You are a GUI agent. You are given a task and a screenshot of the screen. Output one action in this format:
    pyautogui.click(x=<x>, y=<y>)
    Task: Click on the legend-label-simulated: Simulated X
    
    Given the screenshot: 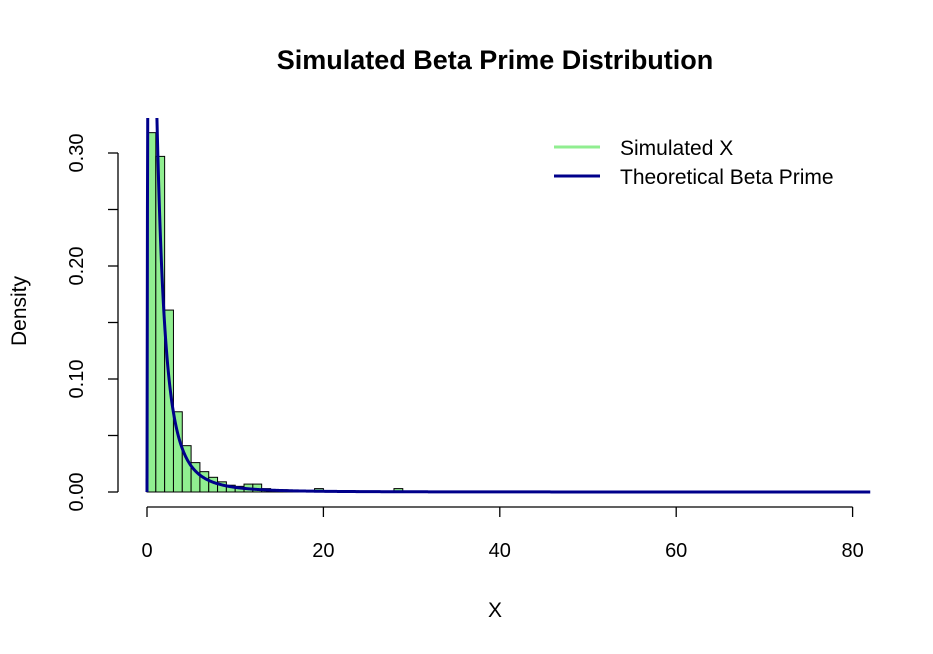 What is the action you would take?
    pyautogui.click(x=676, y=148)
    